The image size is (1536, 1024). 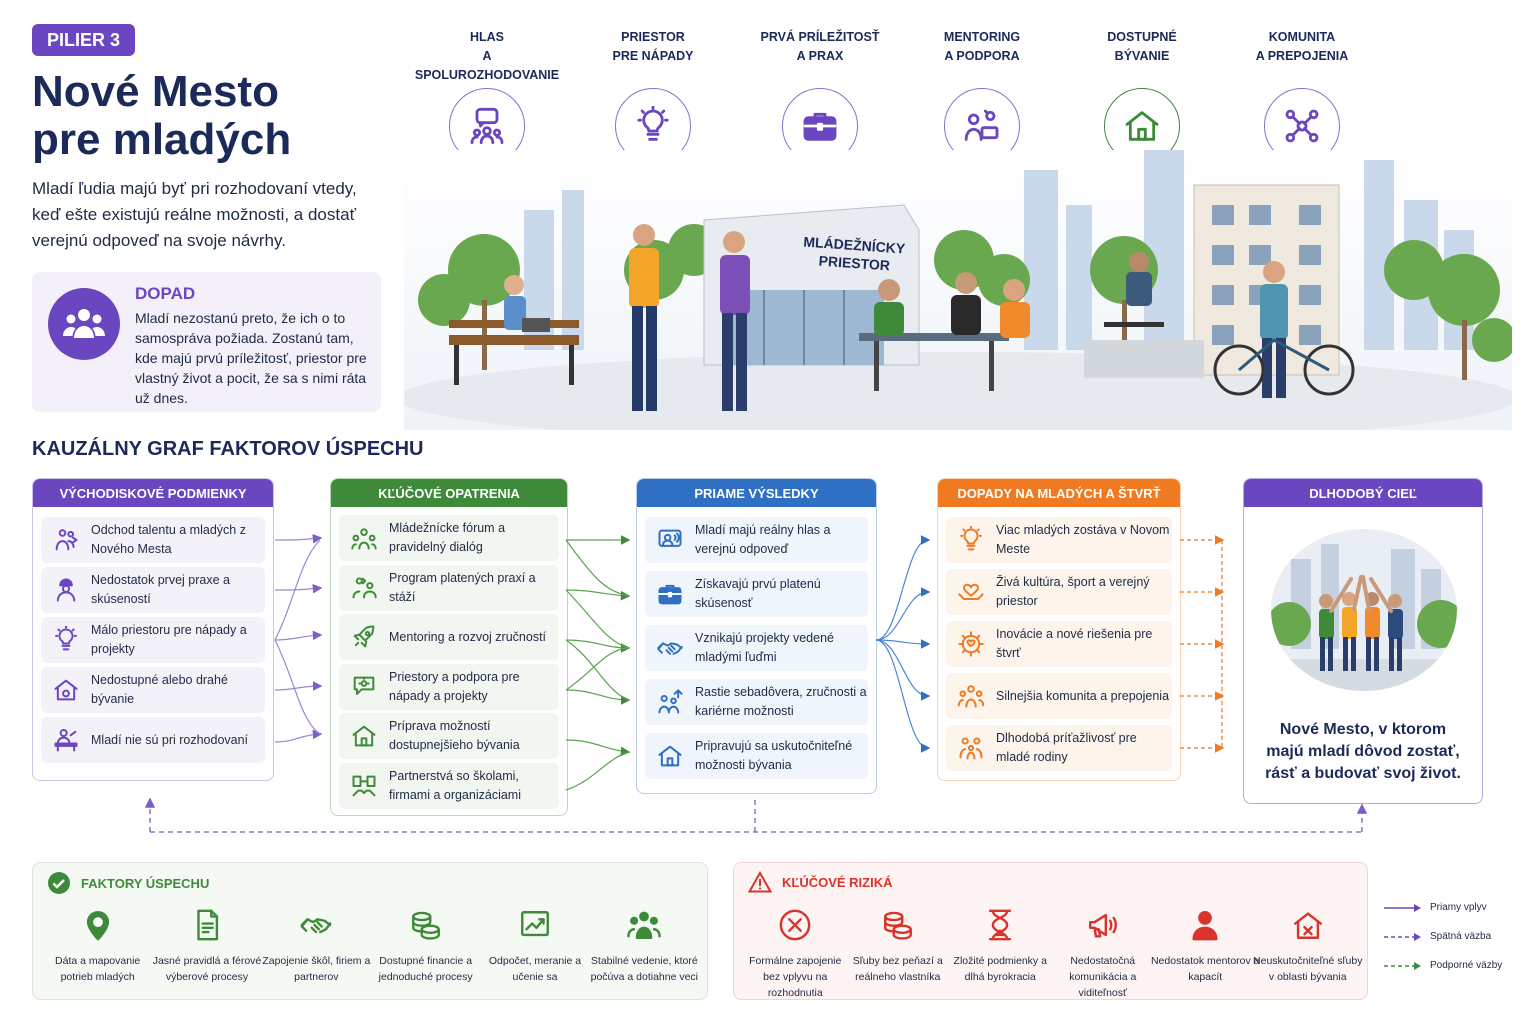 I want to click on graph-node: Nedostupné alebo drahé bývanie, so click(x=153, y=690).